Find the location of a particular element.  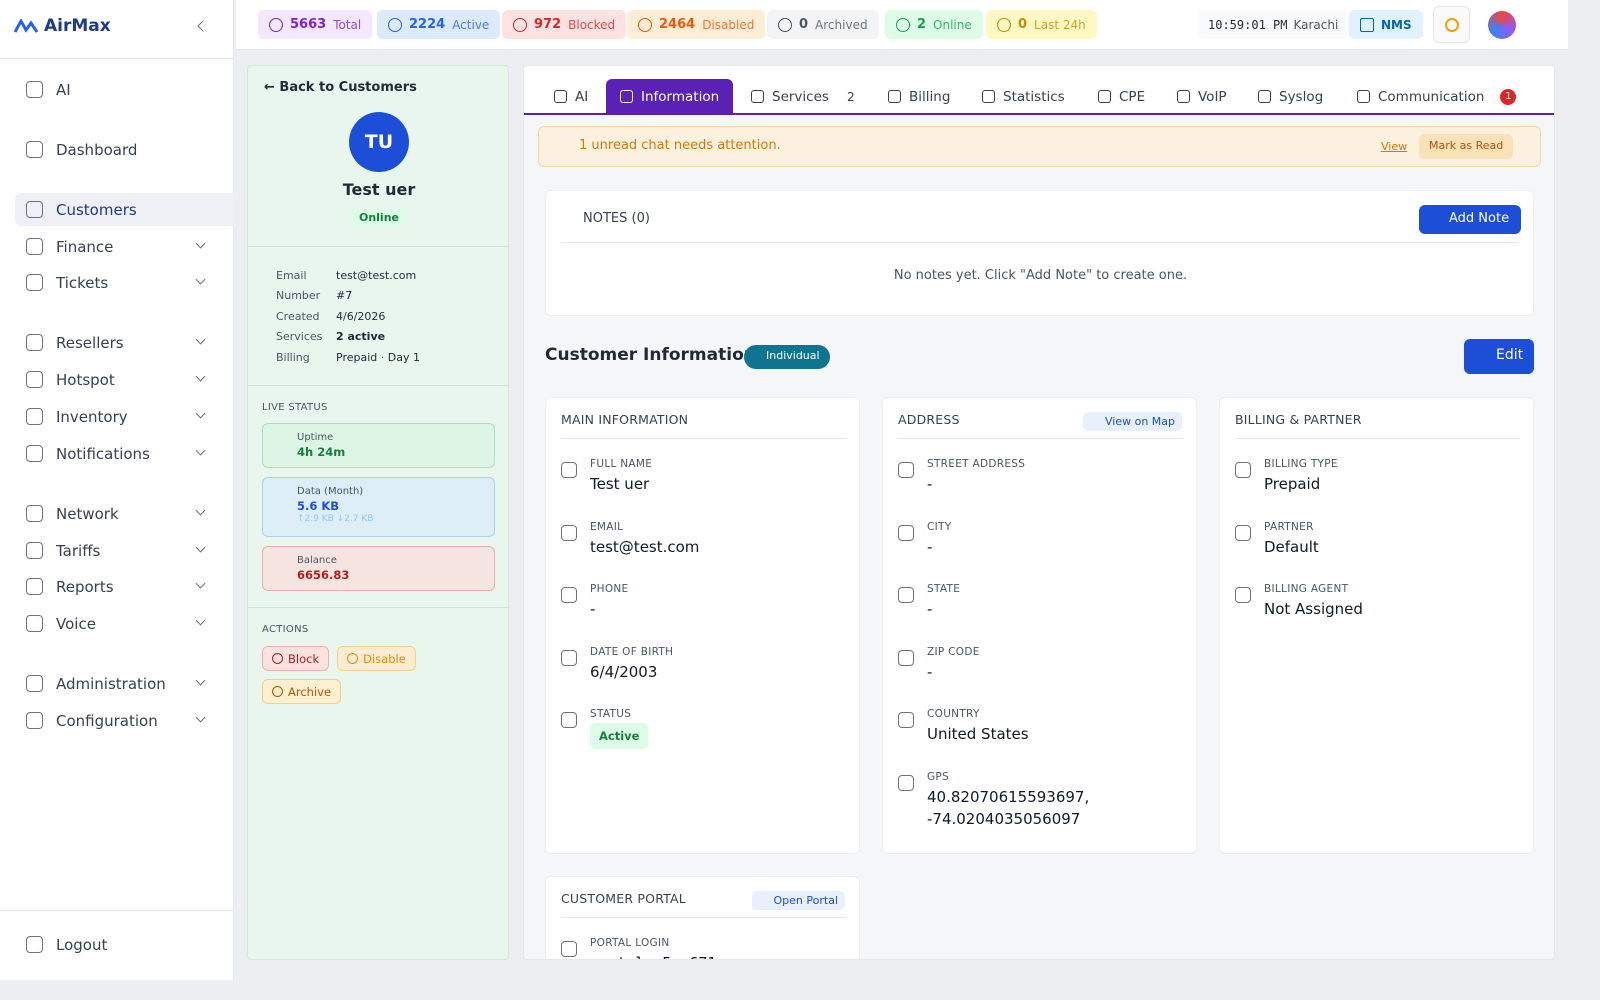

theme-toggle is located at coordinates (1451, 24).